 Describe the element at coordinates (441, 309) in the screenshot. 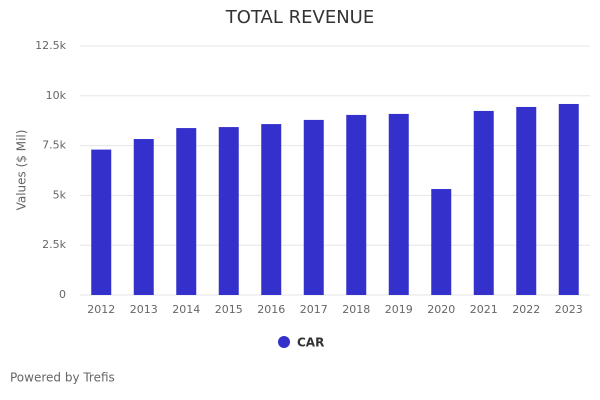

I see `x-tick-label: 2020` at that location.